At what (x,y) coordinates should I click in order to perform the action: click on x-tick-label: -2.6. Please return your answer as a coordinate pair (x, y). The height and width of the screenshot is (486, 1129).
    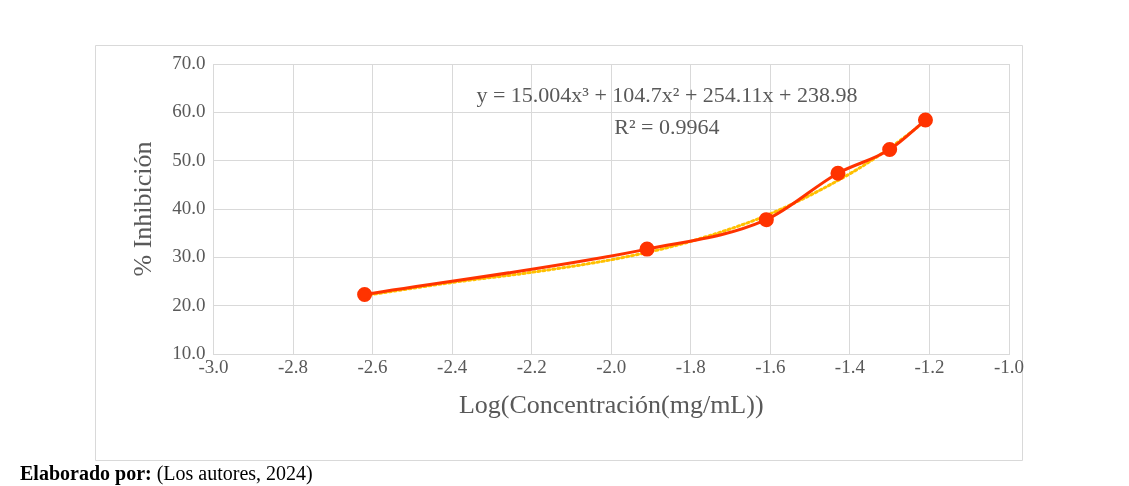
    Looking at the image, I should click on (372, 367).